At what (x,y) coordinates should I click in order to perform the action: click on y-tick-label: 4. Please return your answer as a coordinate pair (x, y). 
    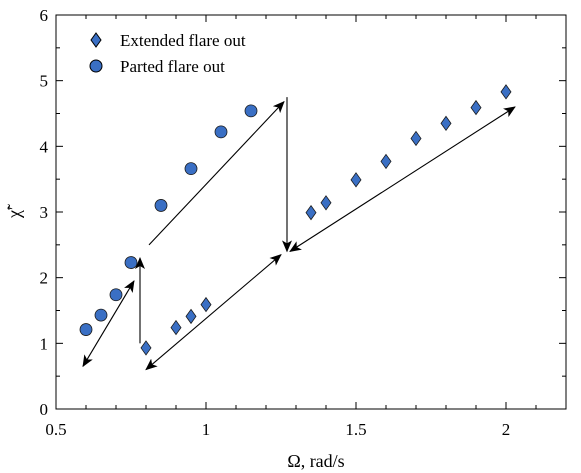
    Looking at the image, I should click on (44, 146).